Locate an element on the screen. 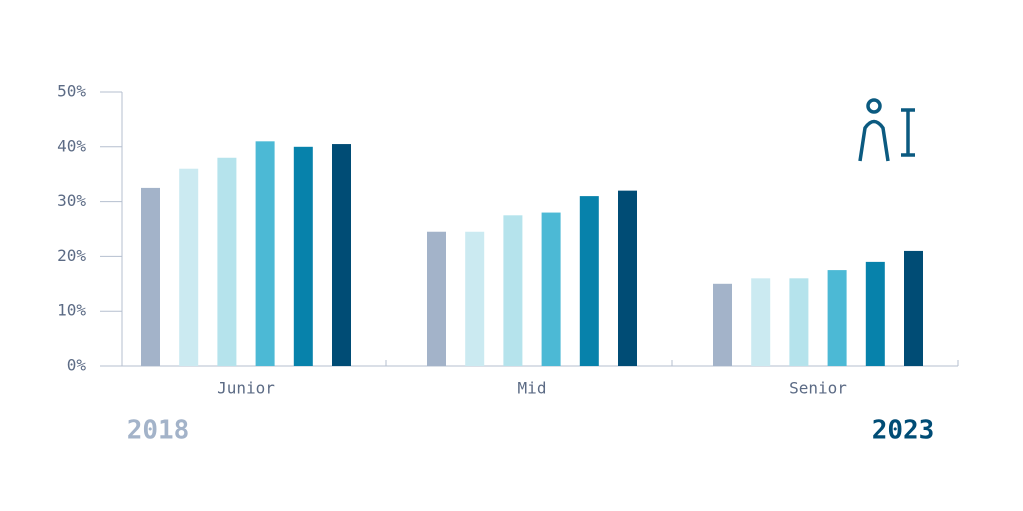 The image size is (1023, 511). logo-icon is located at coordinates (886, 130).